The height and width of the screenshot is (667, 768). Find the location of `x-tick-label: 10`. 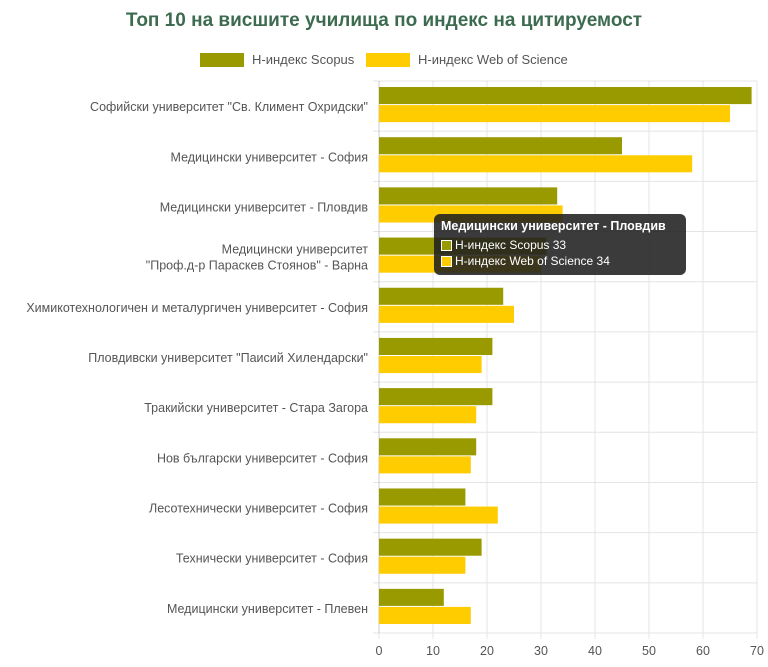

x-tick-label: 10 is located at coordinates (433, 651).